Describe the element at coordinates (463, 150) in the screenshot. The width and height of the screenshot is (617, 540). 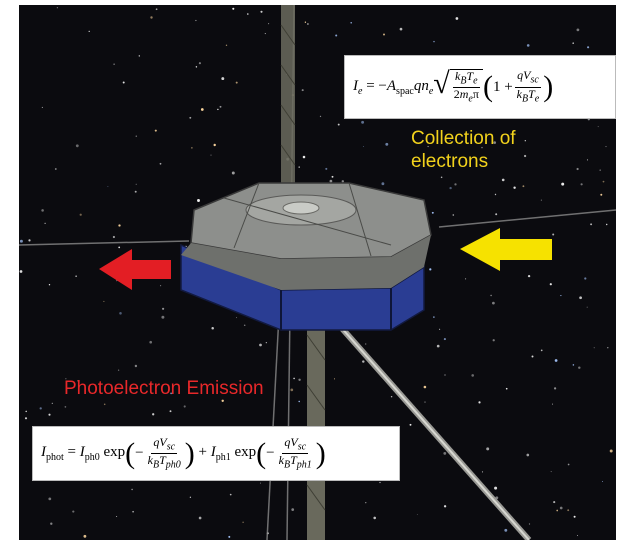
I see `collection-of-electrons-label: Collection of electrons` at that location.